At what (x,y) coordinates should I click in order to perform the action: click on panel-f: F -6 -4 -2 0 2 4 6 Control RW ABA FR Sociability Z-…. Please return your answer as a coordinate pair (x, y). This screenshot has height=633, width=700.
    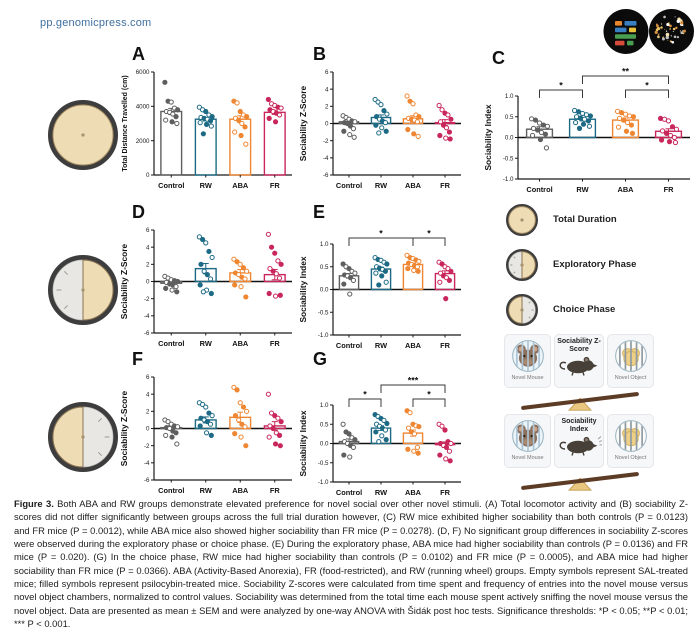
    Looking at the image, I should click on (209, 425).